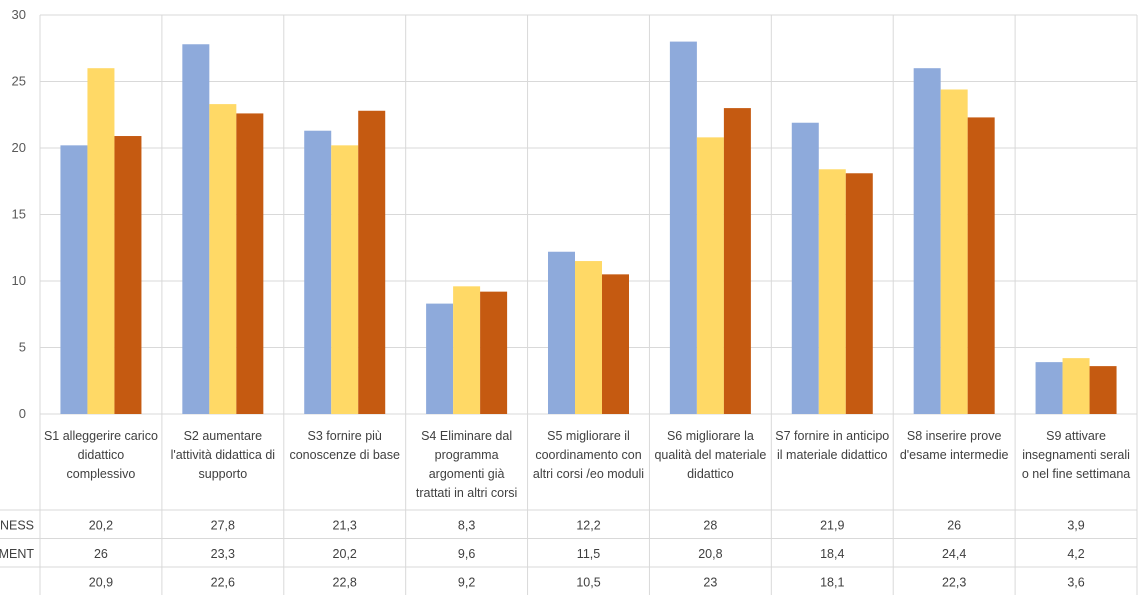  I want to click on category-label-line: conoscenze di base, so click(344, 455).